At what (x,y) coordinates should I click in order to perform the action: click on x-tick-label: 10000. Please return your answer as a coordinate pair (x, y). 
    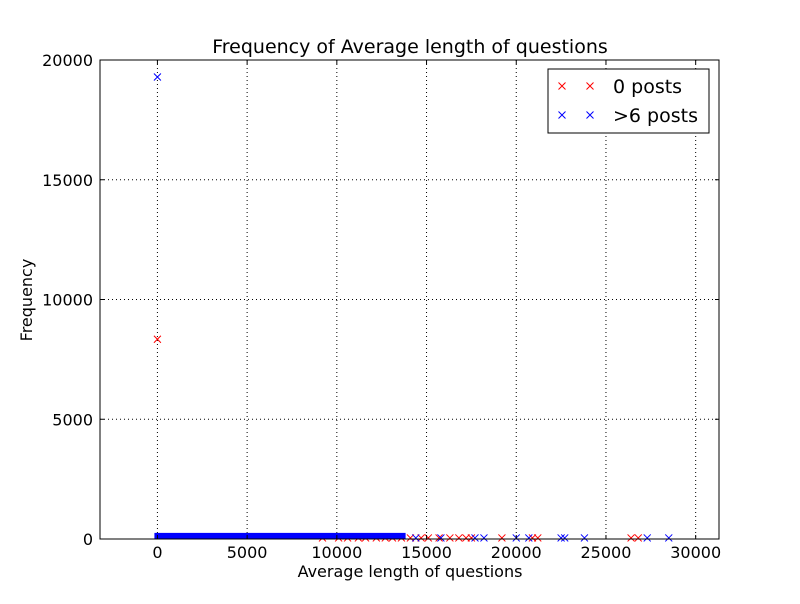
    Looking at the image, I should click on (336, 552).